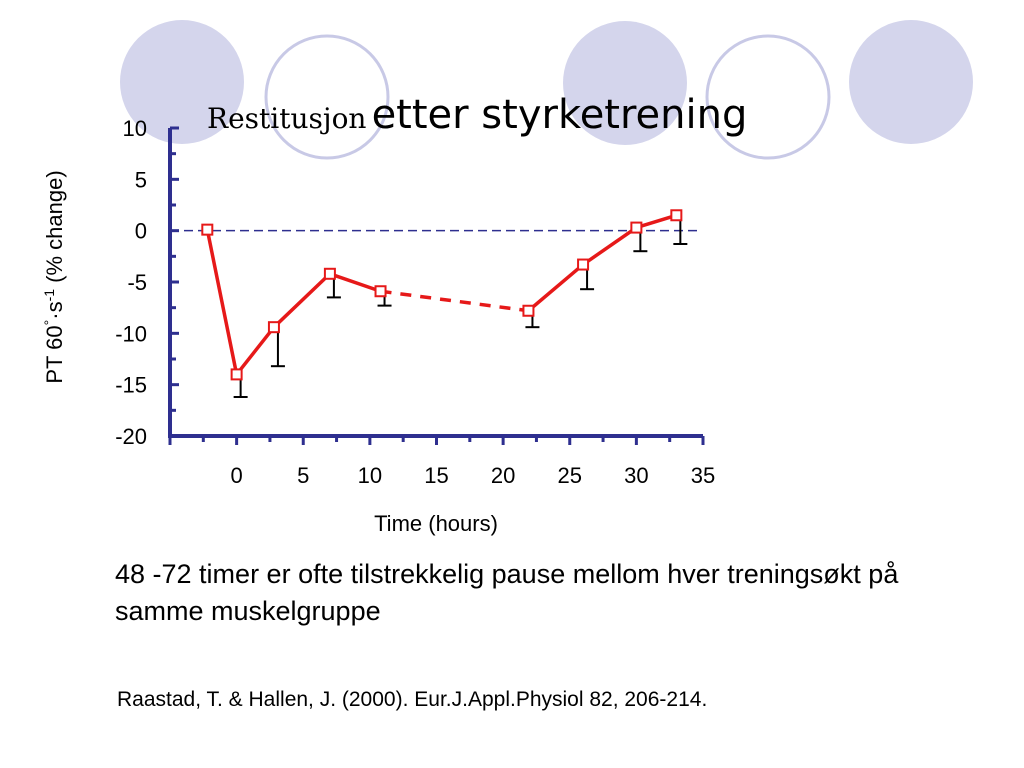  I want to click on y-axis-label-part: ·s, so click(54, 310).